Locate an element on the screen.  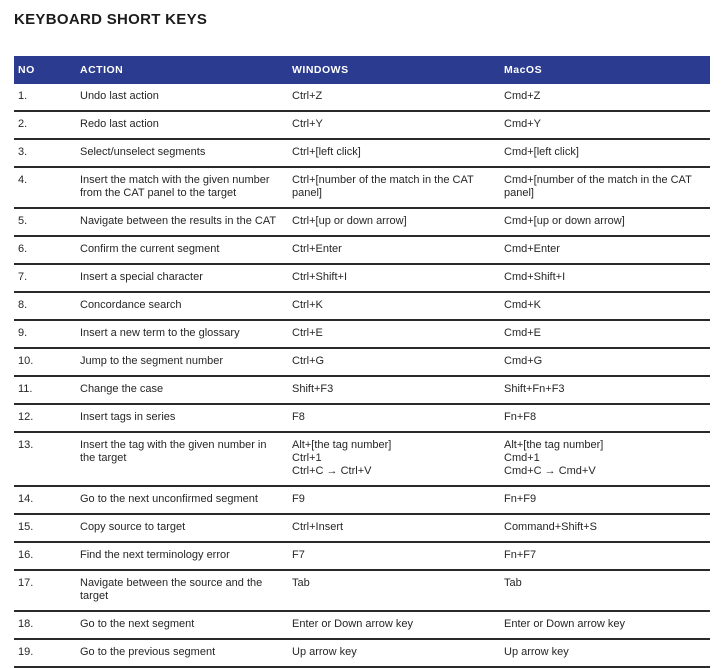
cell-no: 10. is located at coordinates (45, 362).